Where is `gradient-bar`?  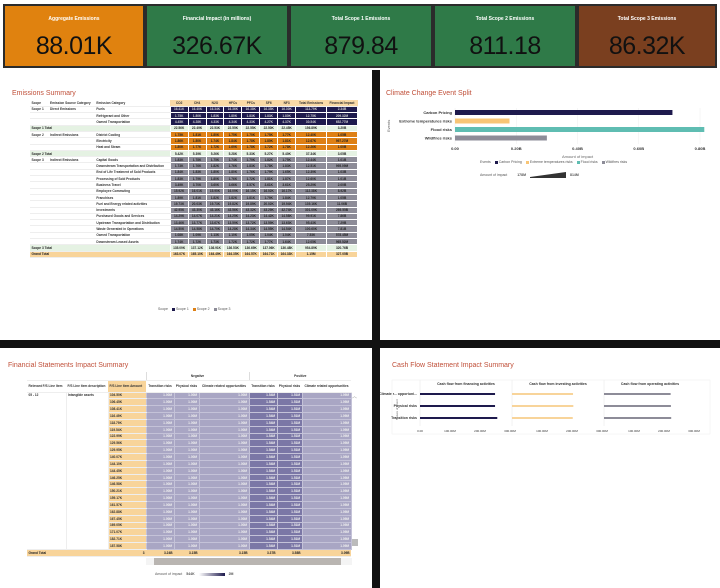
gradient-bar is located at coordinates (211, 574).